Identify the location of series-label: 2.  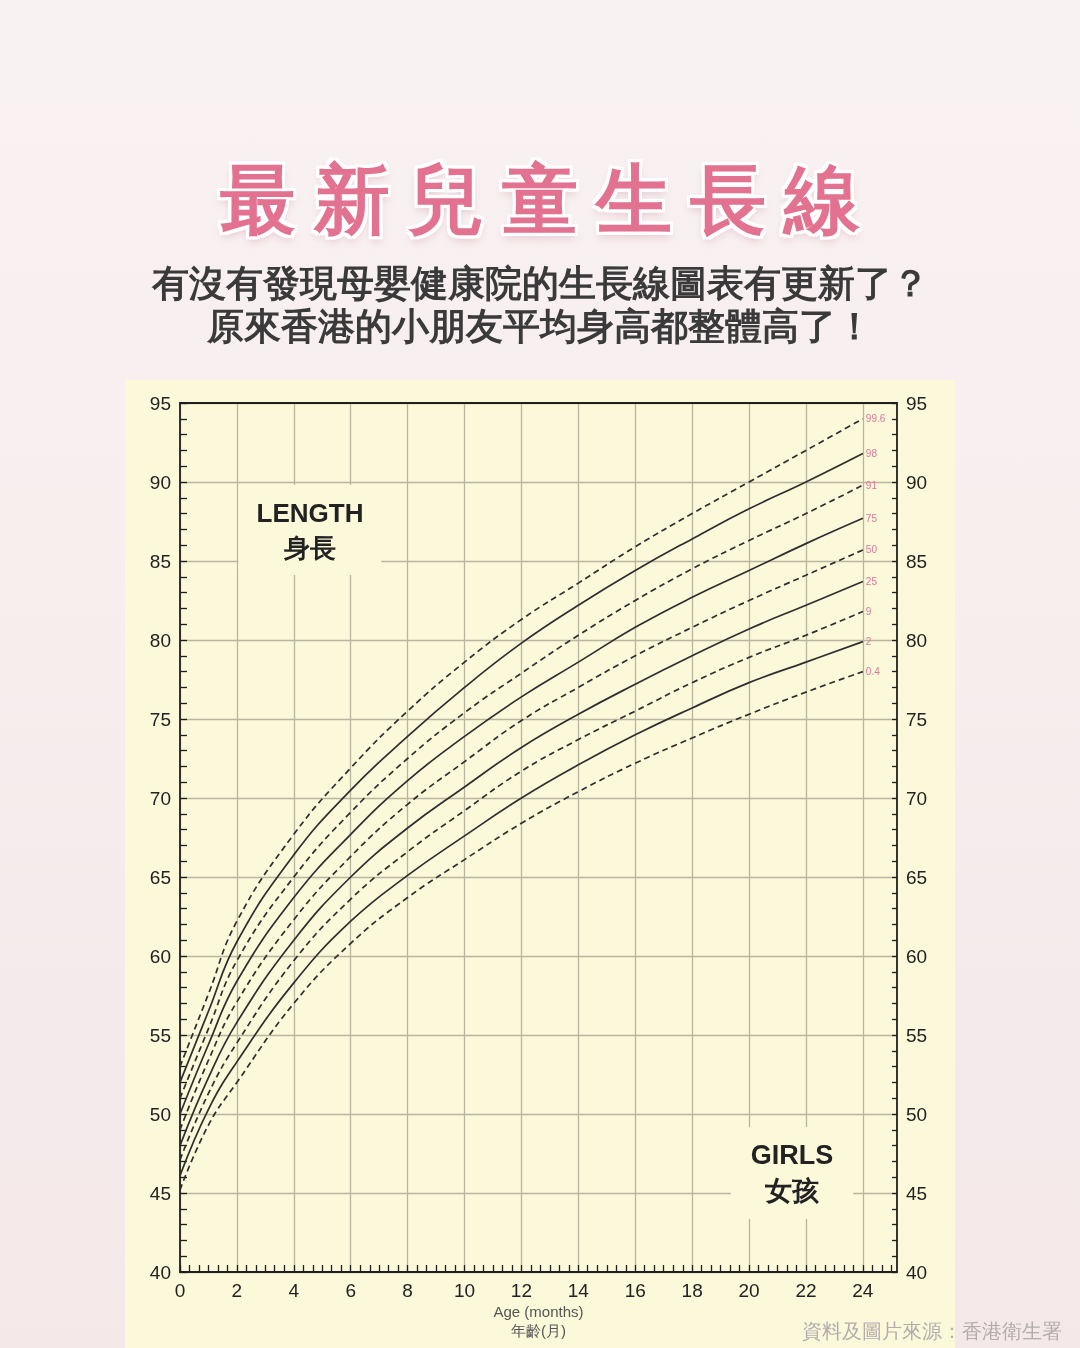
(868, 642).